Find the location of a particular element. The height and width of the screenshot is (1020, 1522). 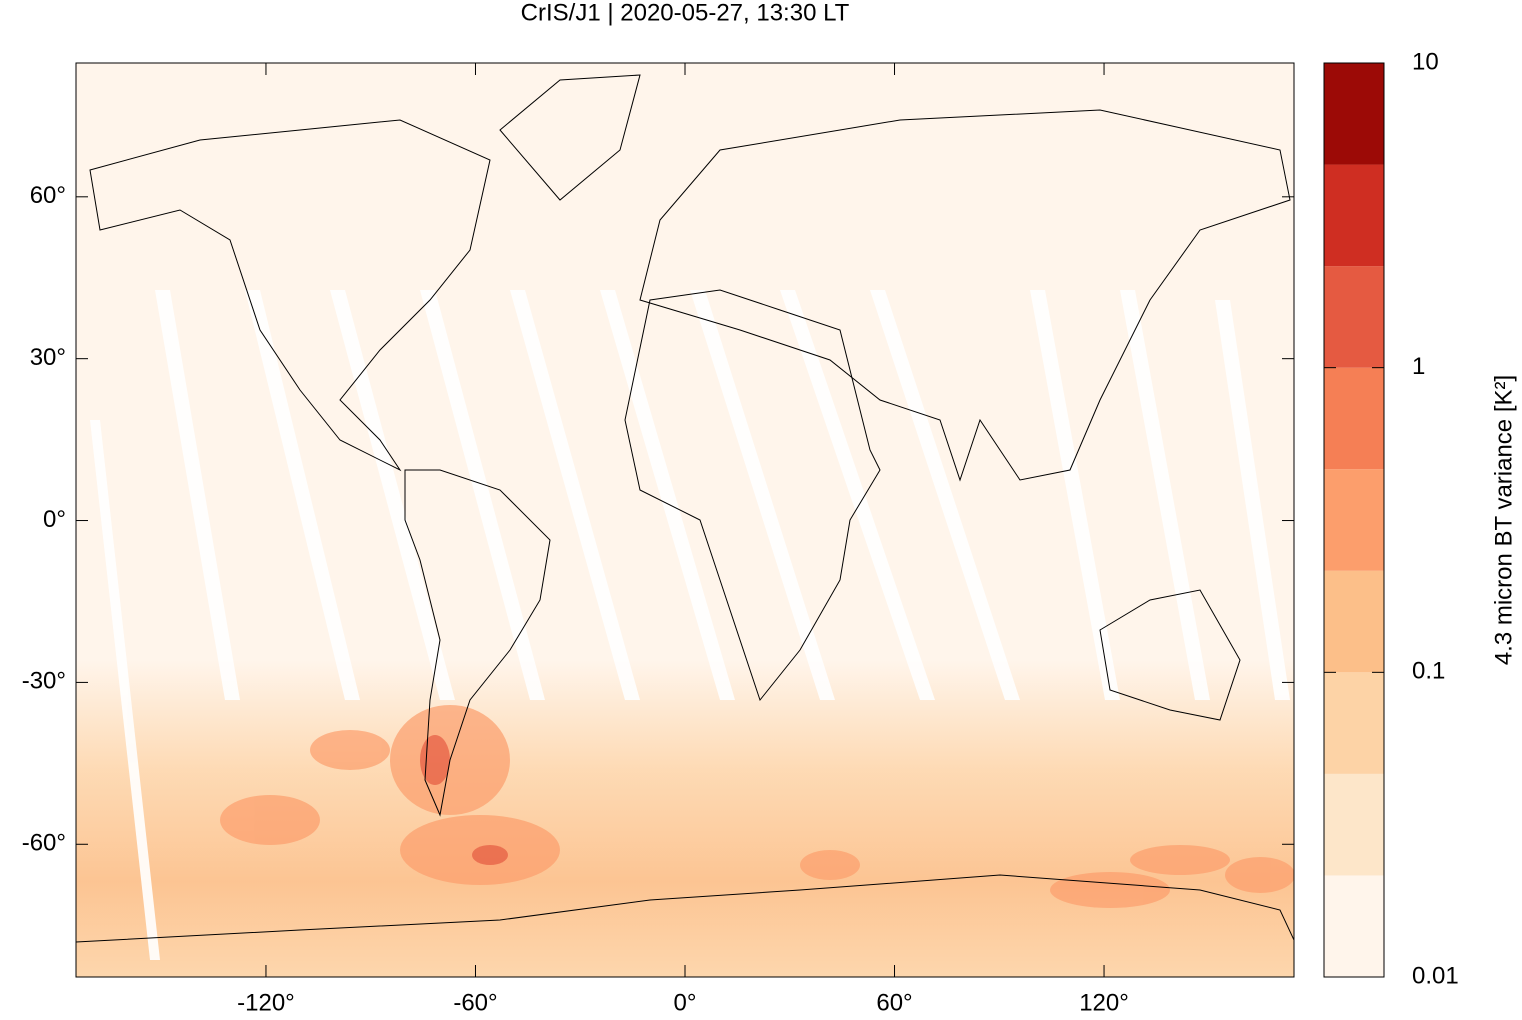

x-tick-label: -120° is located at coordinates (266, 1002).